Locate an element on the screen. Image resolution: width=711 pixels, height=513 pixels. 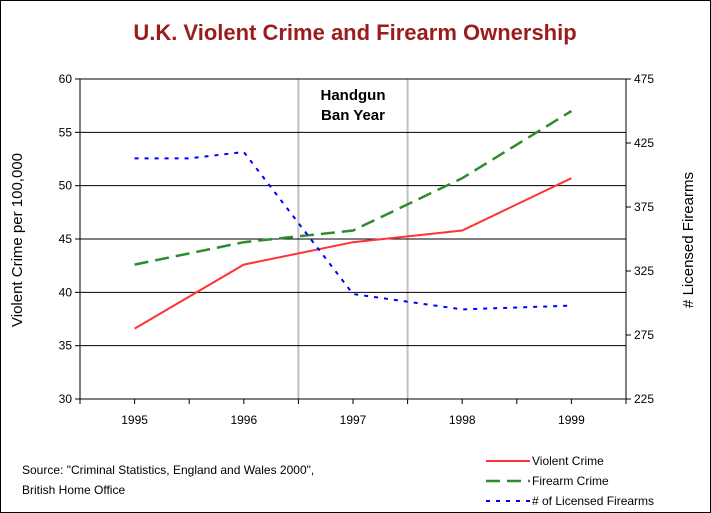
y-right-tick-275: 275 is located at coordinates (644, 335).